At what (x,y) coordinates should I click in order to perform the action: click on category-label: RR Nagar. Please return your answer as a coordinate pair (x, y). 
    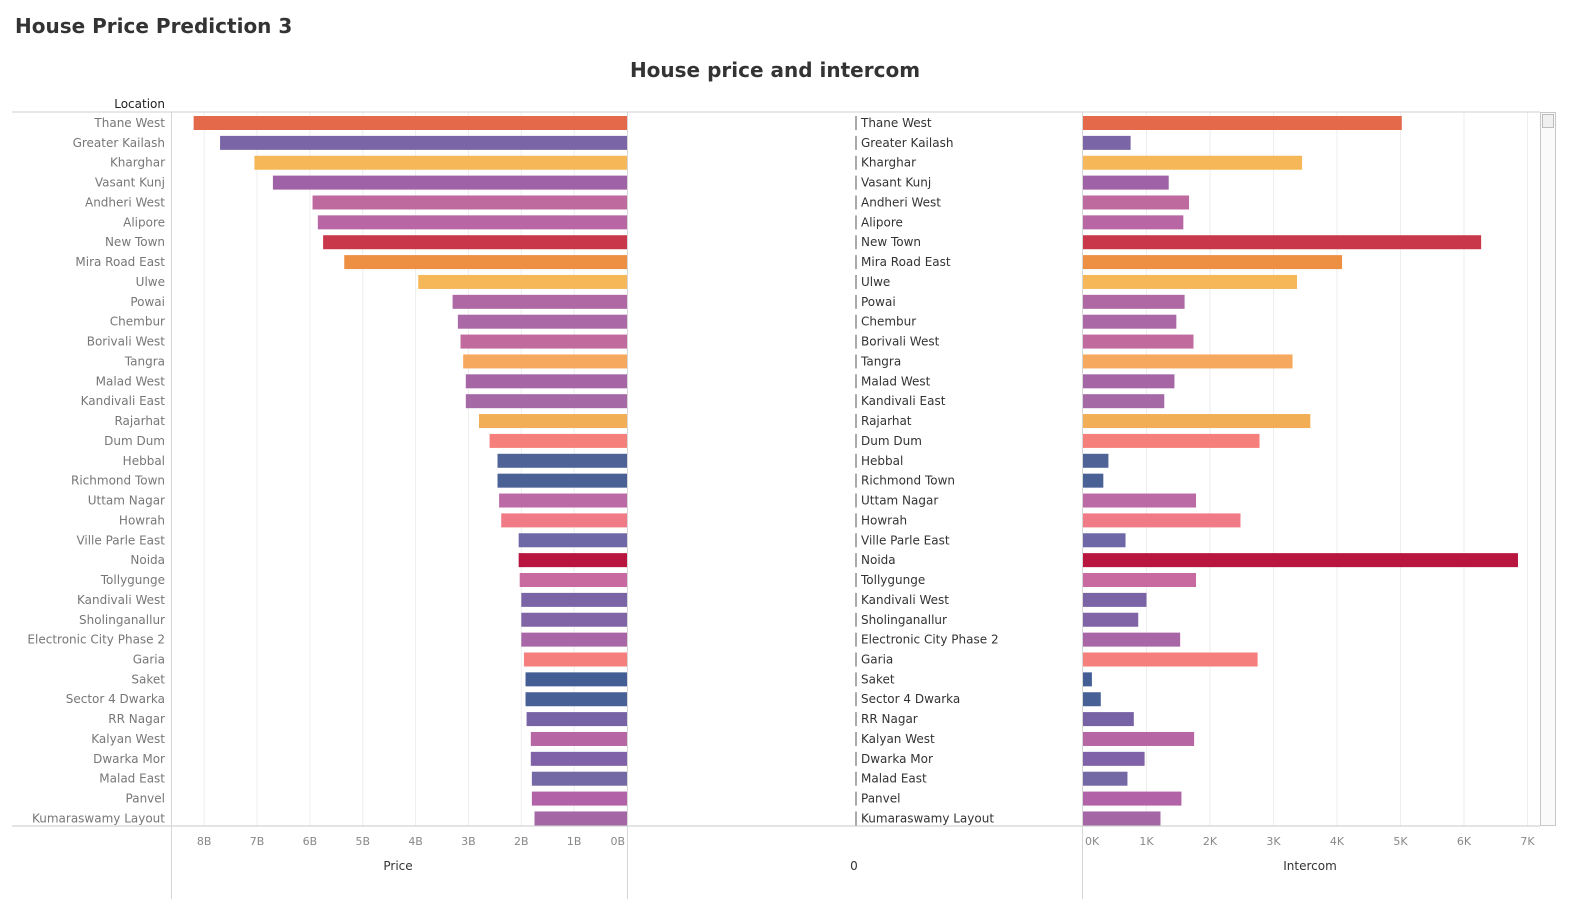
    Looking at the image, I should click on (136, 719).